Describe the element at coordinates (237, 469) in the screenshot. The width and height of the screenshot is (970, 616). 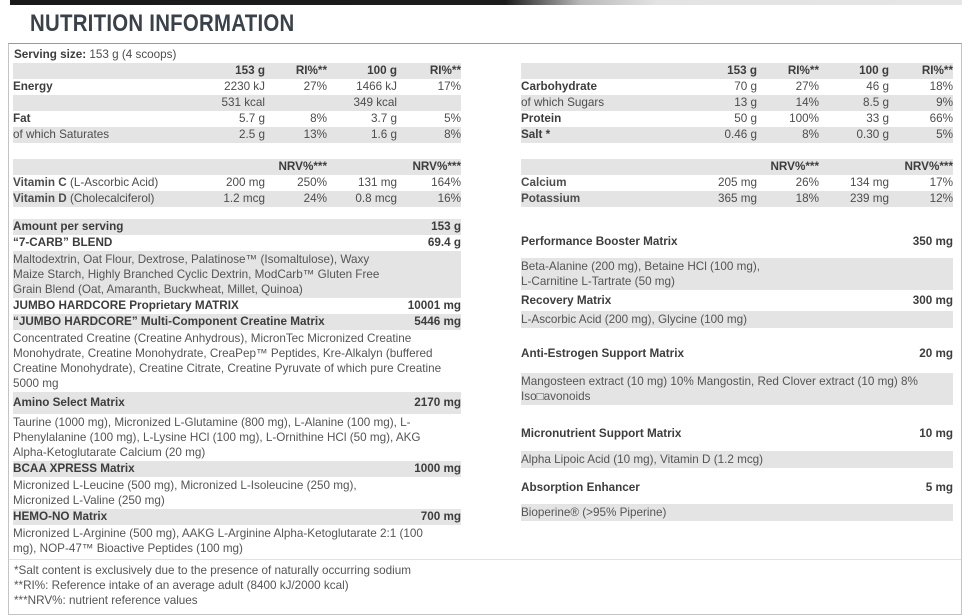
I see `matrix-row: BCAA XPRESS Matrix 1000 mg` at that location.